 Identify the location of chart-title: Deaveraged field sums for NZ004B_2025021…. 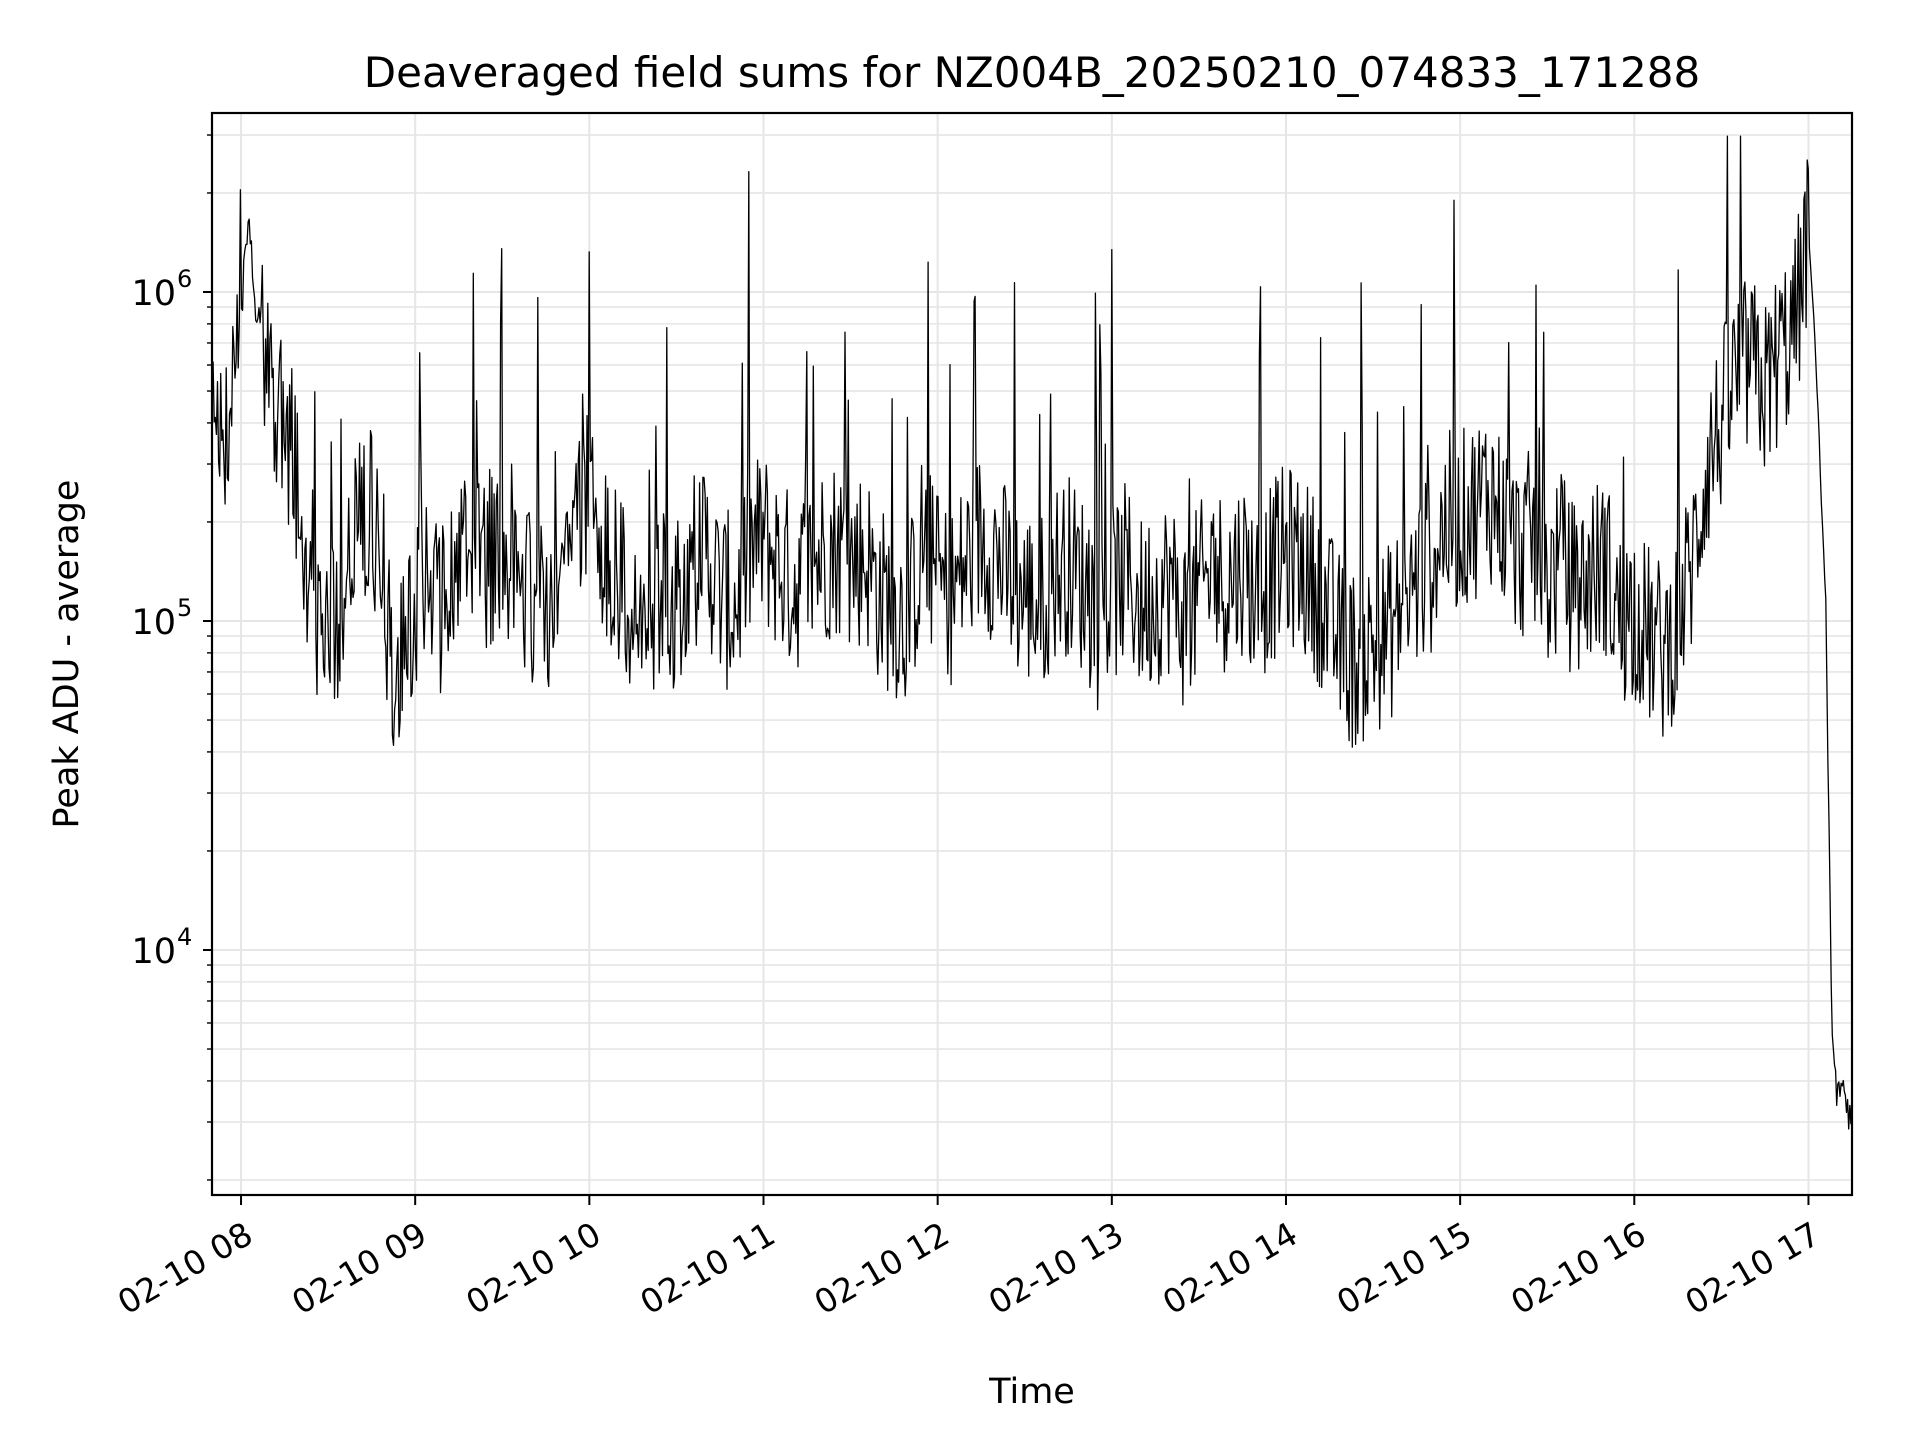
(1032, 72).